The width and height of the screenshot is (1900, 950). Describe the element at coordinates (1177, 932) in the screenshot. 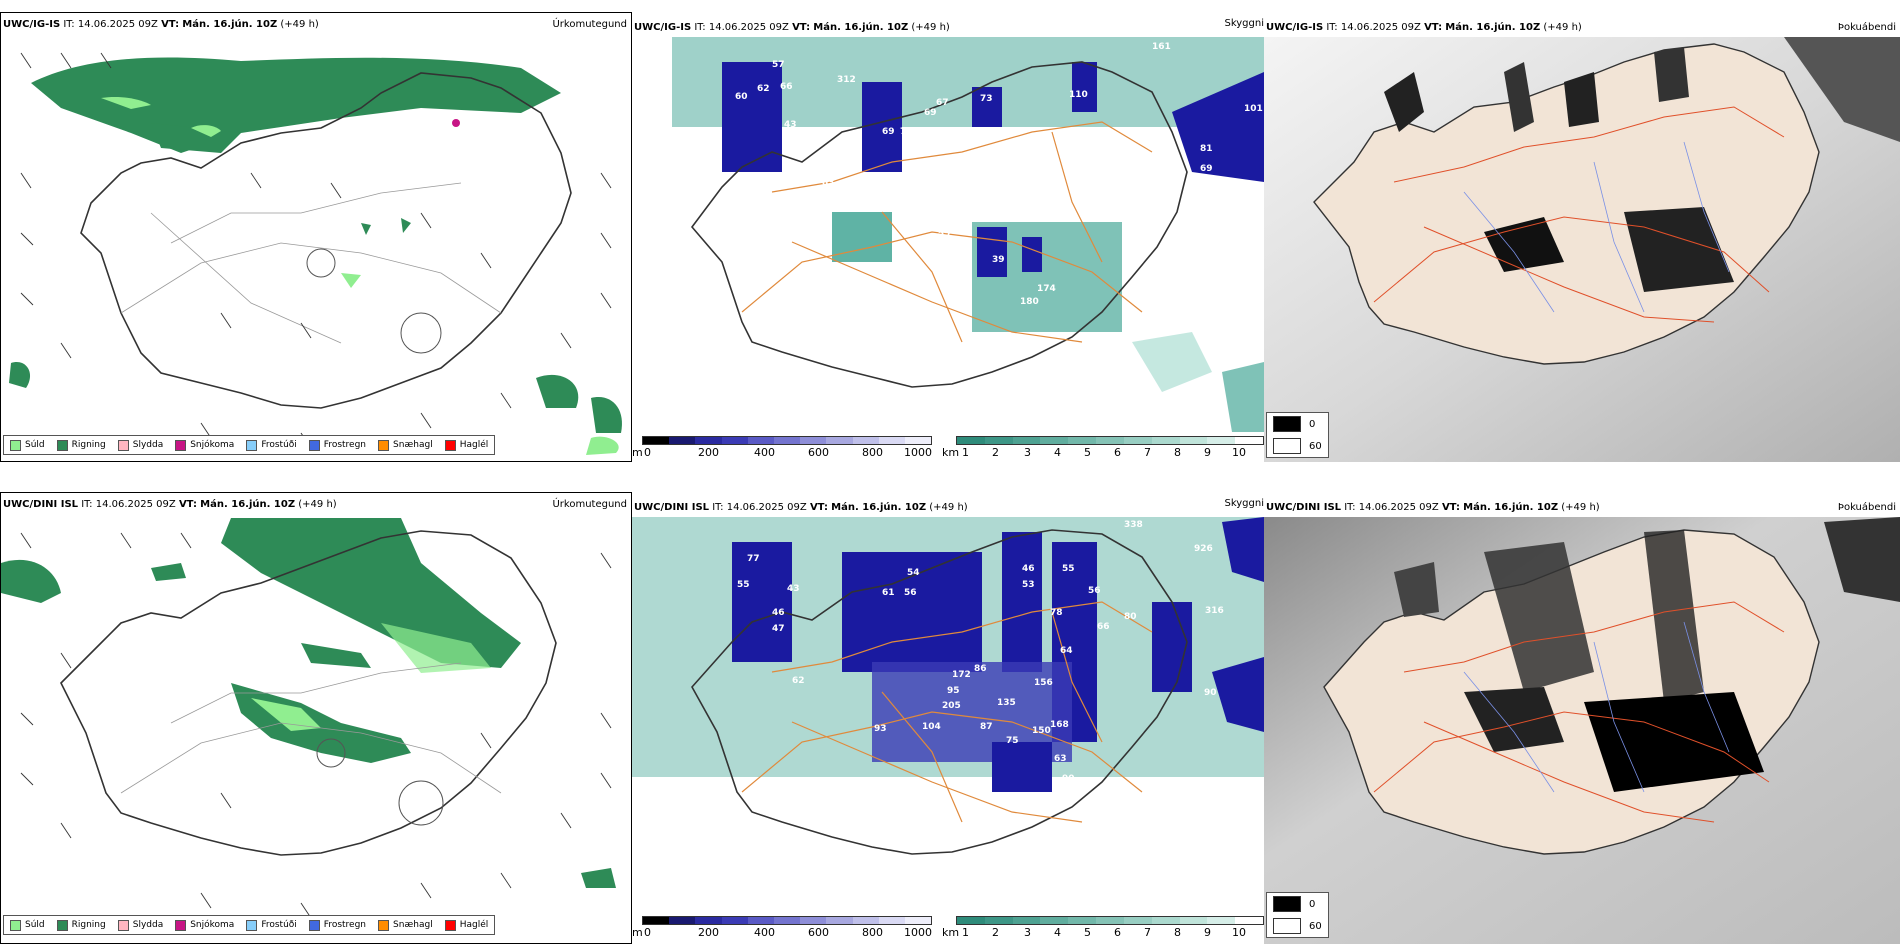

I see `visibility-tick: 8` at that location.